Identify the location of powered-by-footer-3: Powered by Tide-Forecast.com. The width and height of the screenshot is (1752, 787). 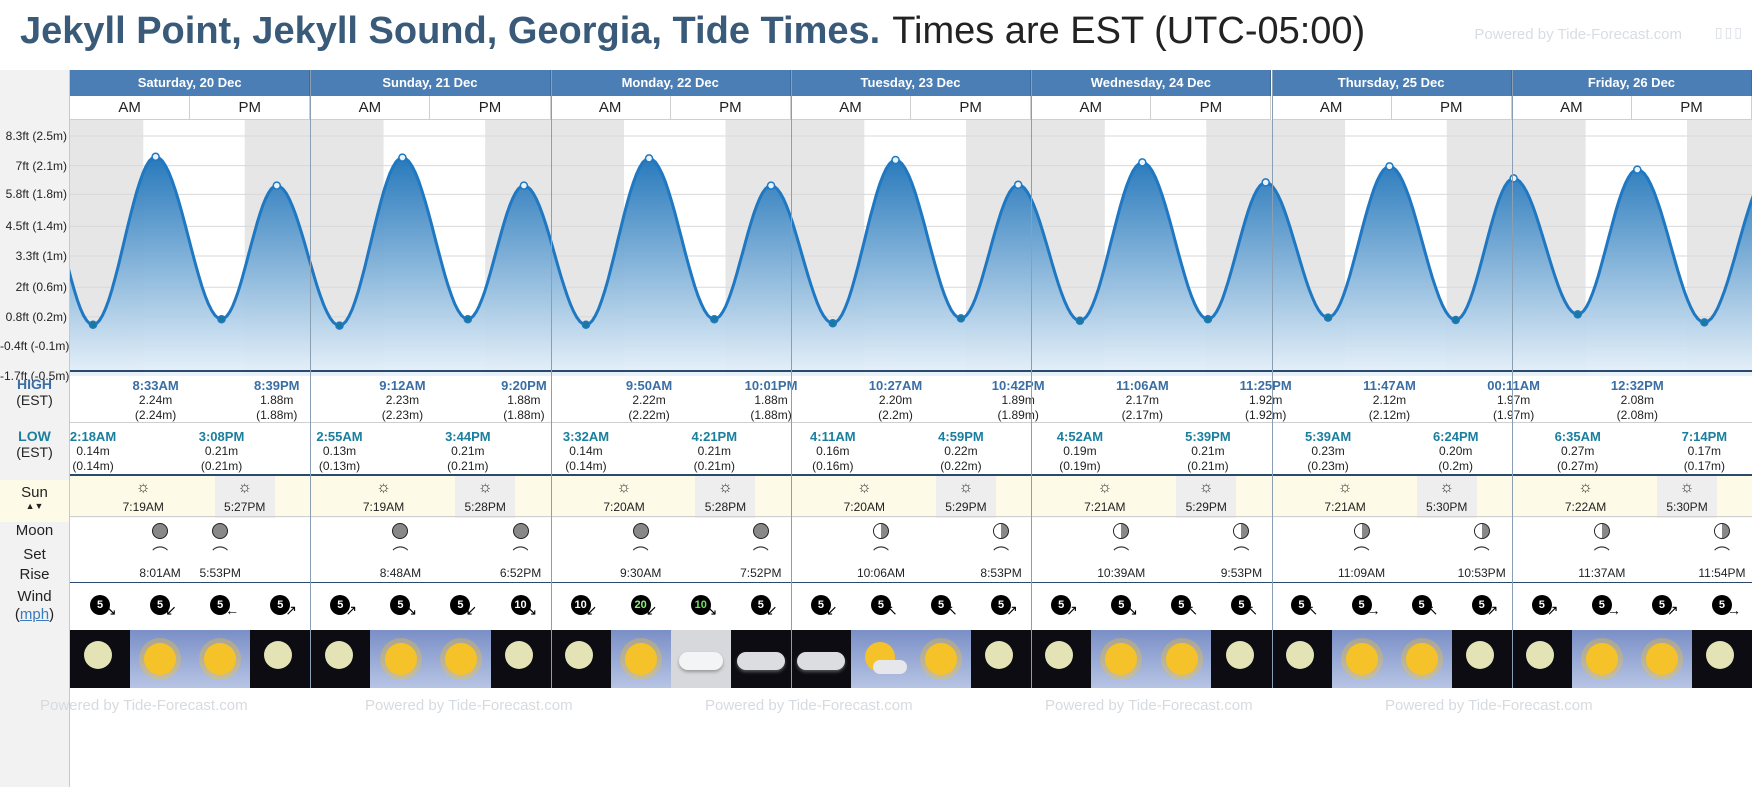
(809, 705).